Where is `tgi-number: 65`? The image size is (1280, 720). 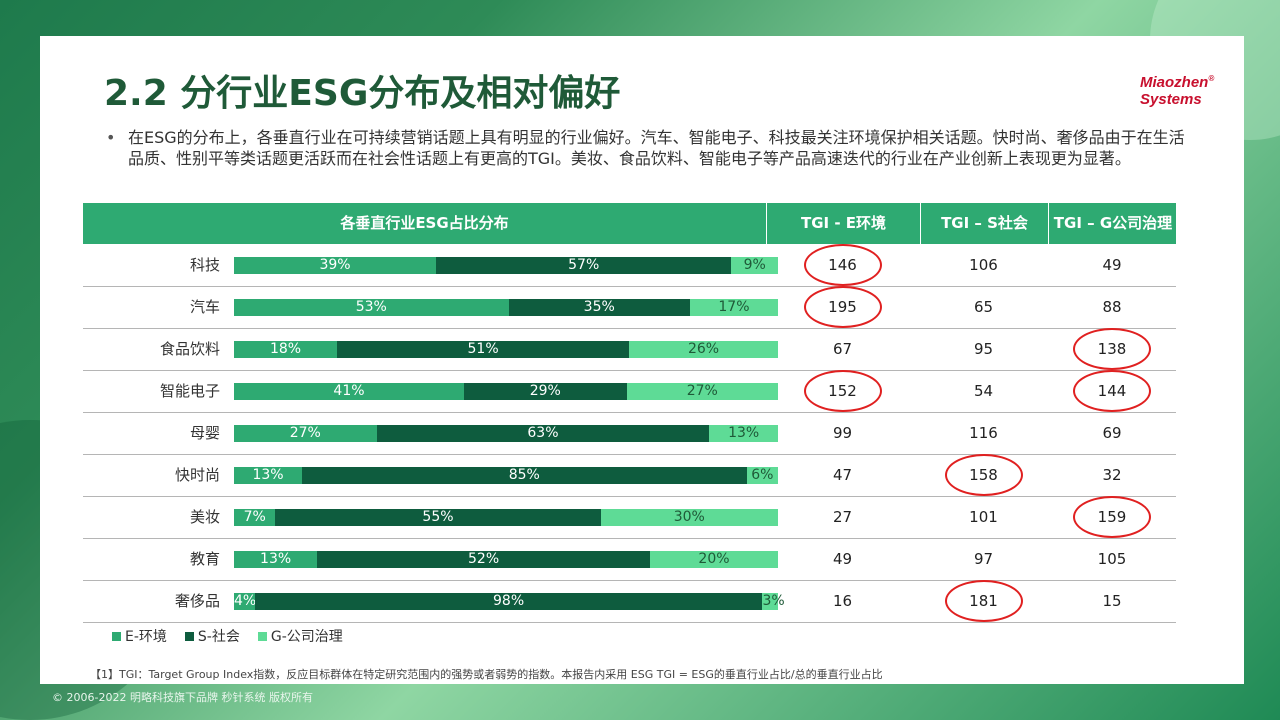 tgi-number: 65 is located at coordinates (983, 307).